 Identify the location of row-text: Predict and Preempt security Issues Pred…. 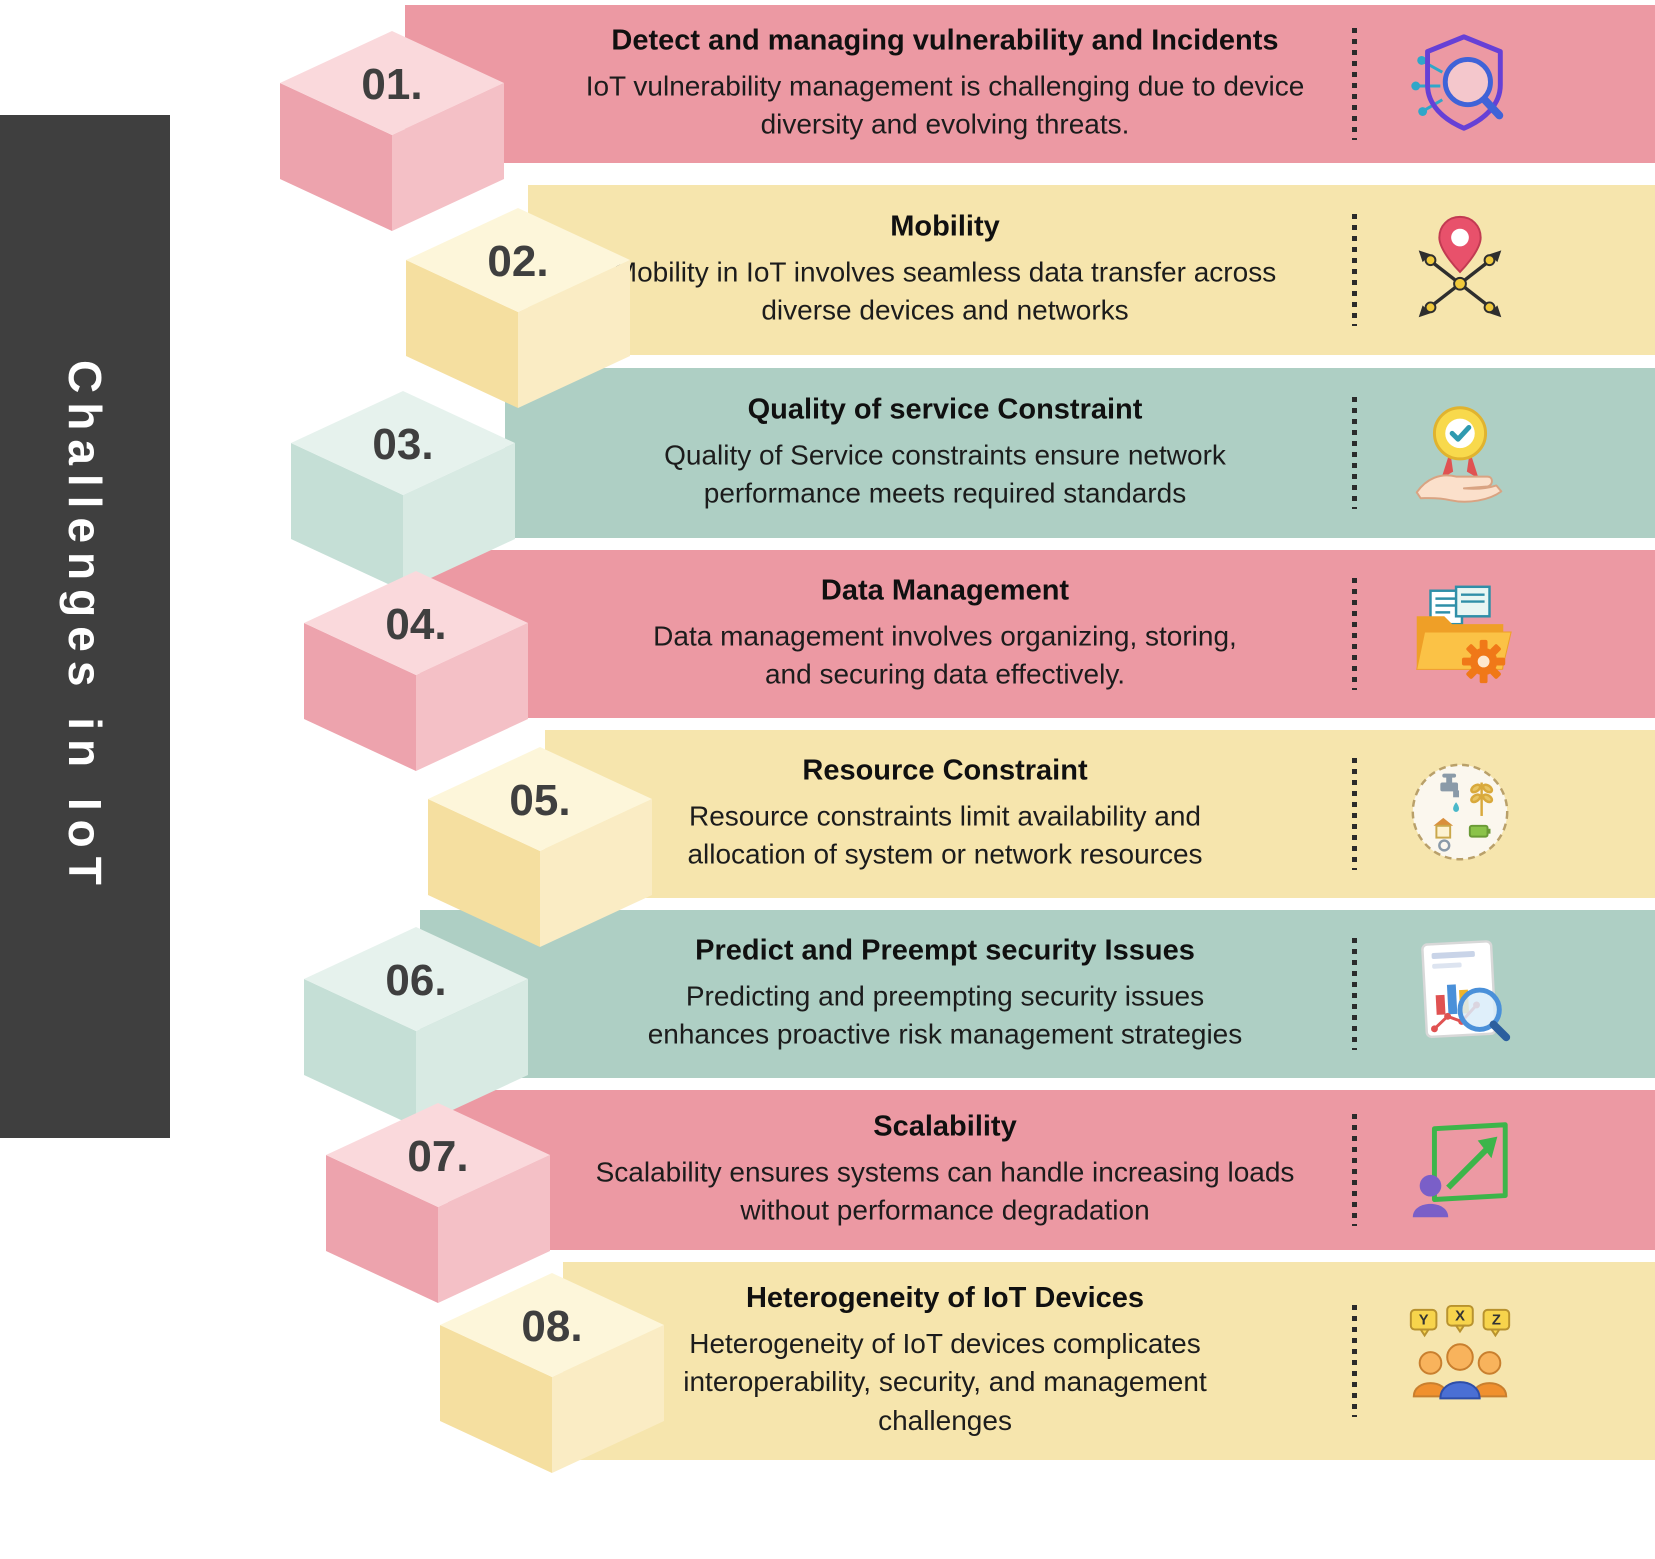
(945, 993).